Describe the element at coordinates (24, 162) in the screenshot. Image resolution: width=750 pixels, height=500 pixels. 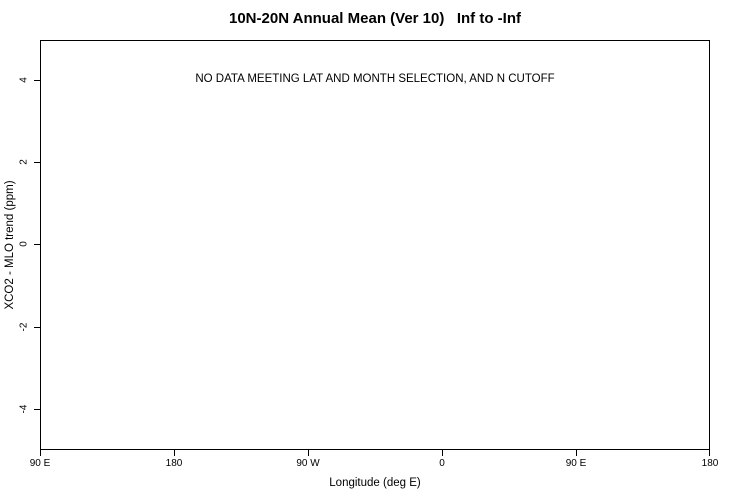
I see `y-tick-label: 2` at that location.